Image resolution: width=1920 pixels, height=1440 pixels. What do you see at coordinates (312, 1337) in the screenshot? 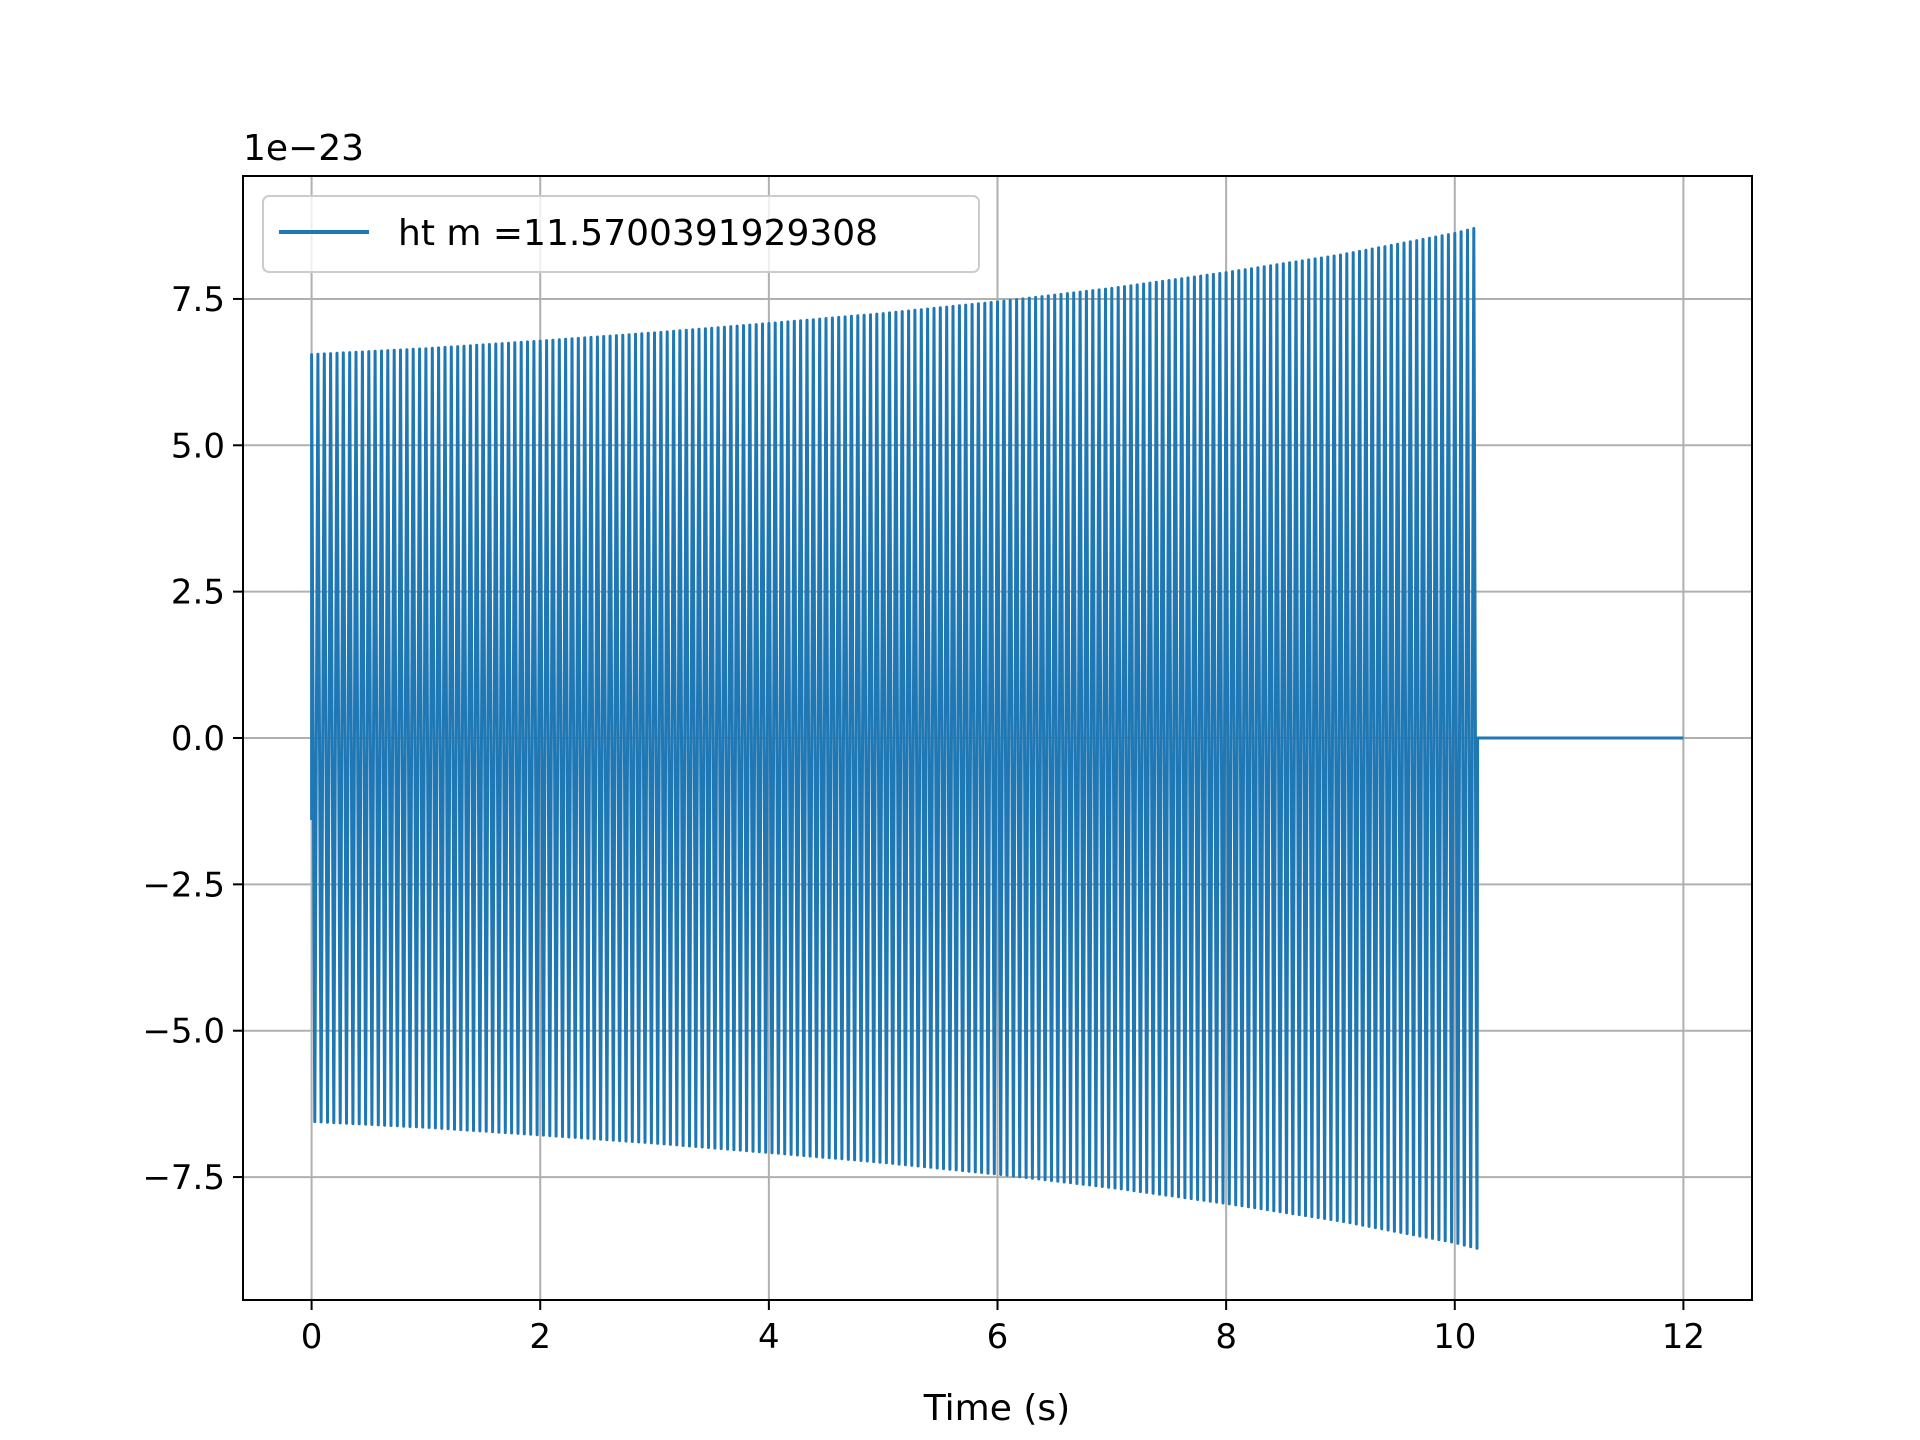
I see `x-tick-label: 0` at bounding box center [312, 1337].